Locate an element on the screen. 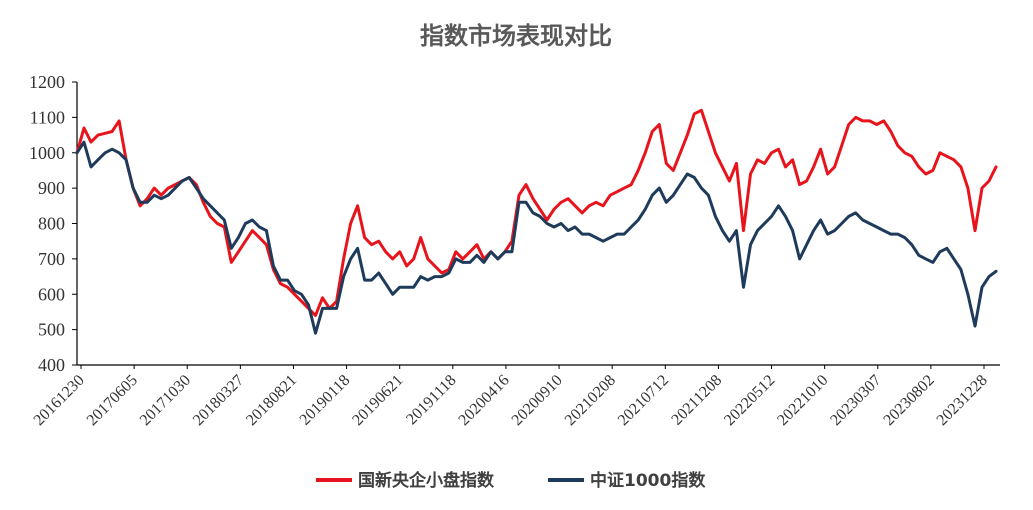  x-tick-label: 20170605 is located at coordinates (112, 400).